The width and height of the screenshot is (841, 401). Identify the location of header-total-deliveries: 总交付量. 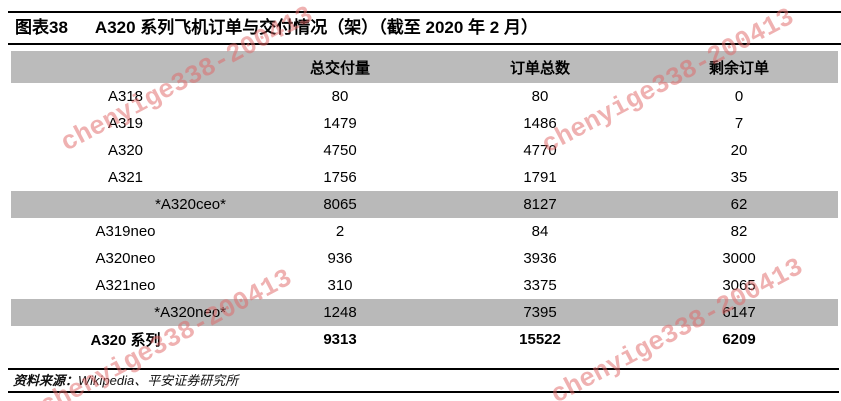
(340, 67).